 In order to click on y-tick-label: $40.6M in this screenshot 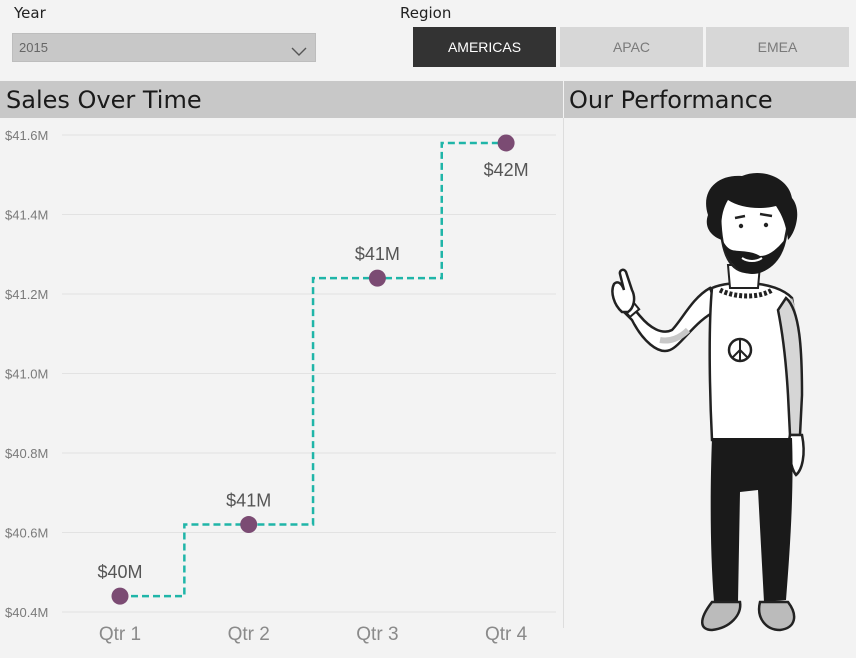, I will do `click(26, 533)`.